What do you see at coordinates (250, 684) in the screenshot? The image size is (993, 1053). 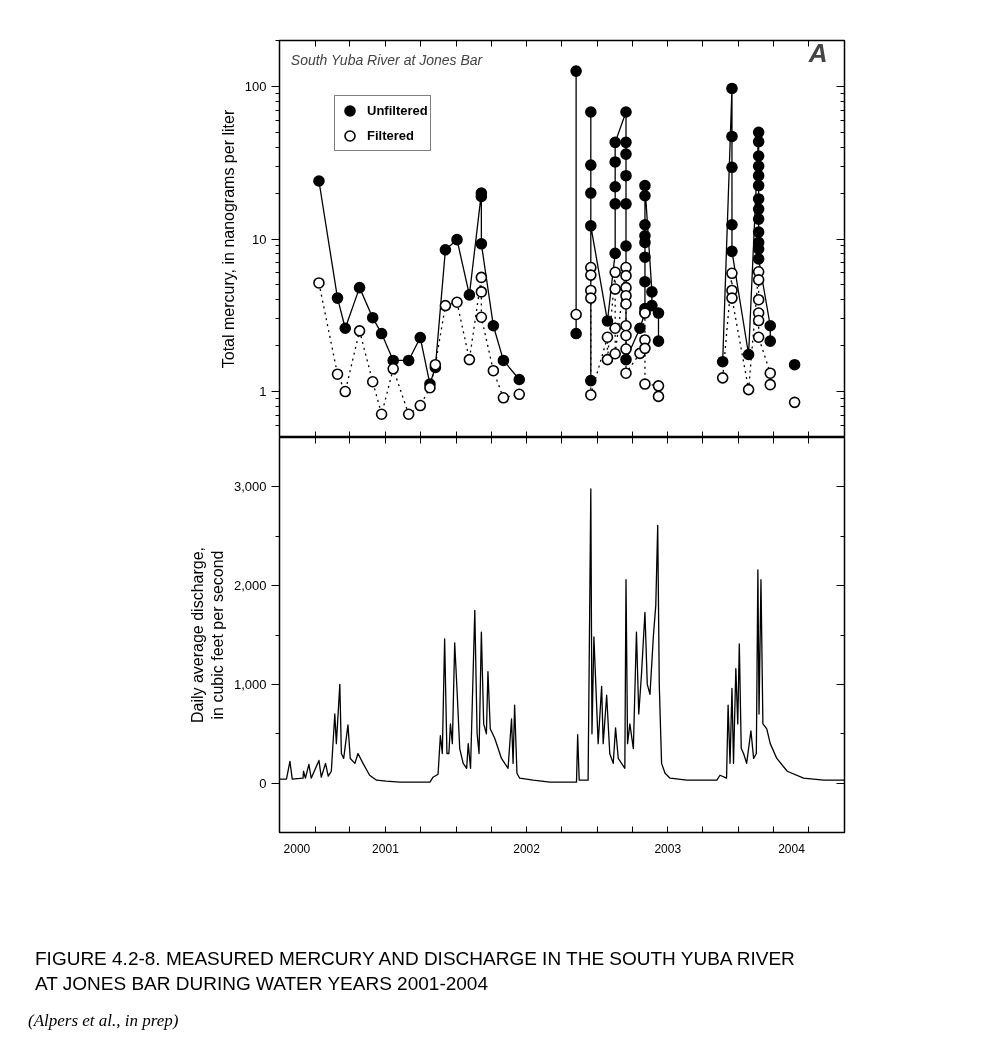 I see `y-tick-label: 1,000` at bounding box center [250, 684].